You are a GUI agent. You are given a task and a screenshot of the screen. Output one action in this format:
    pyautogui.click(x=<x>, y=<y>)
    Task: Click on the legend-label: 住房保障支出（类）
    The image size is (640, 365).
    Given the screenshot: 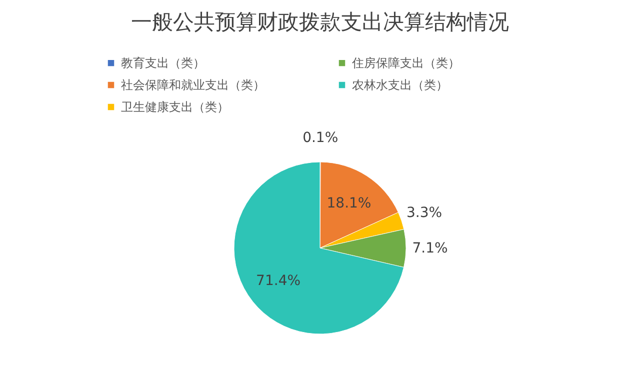 What is the action you would take?
    pyautogui.click(x=405, y=63)
    